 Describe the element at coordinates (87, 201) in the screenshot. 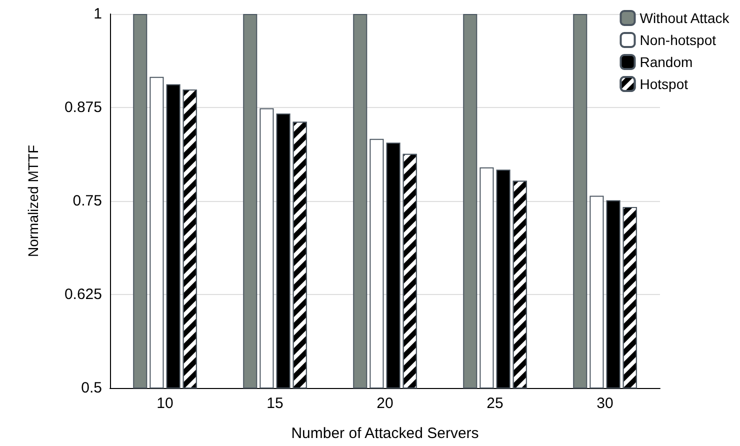

I see `y-tick-label: 0.75` at that location.